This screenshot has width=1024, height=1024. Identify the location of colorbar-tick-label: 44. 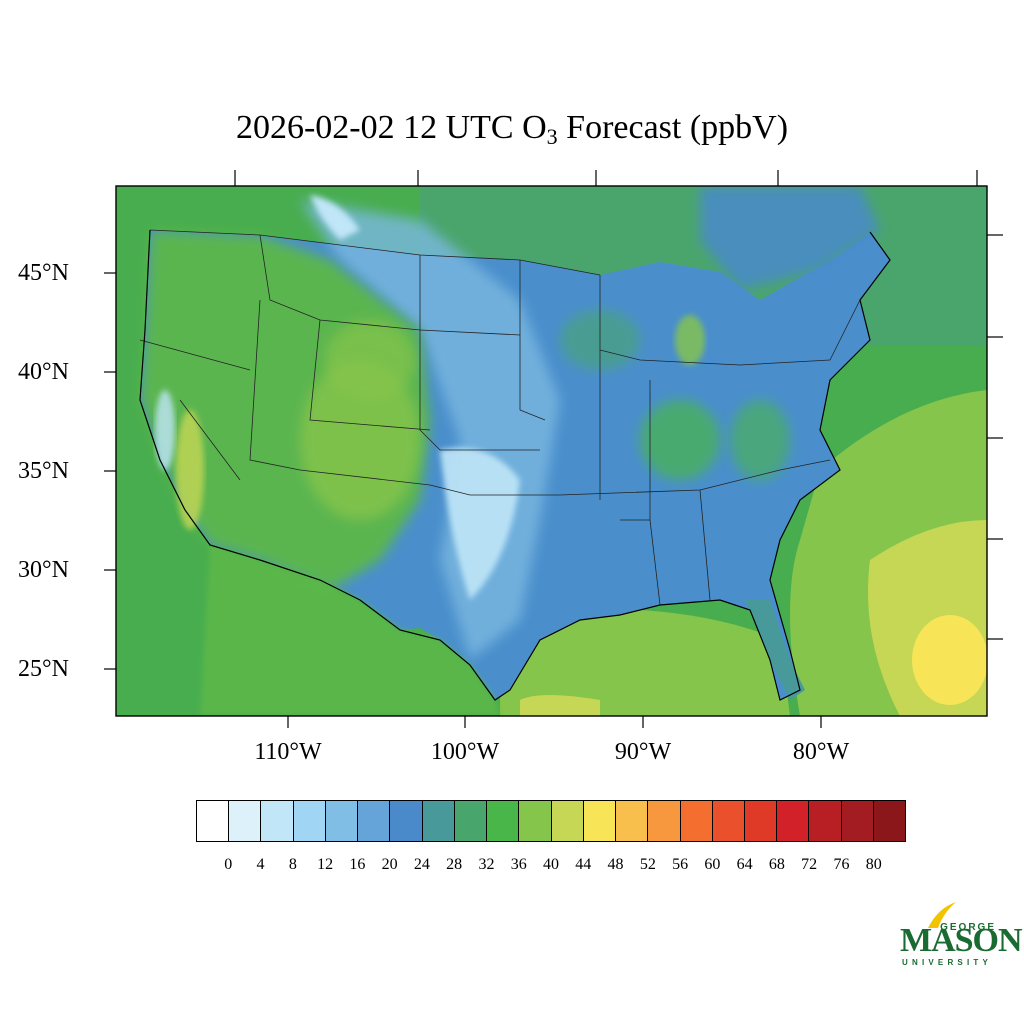
(583, 864).